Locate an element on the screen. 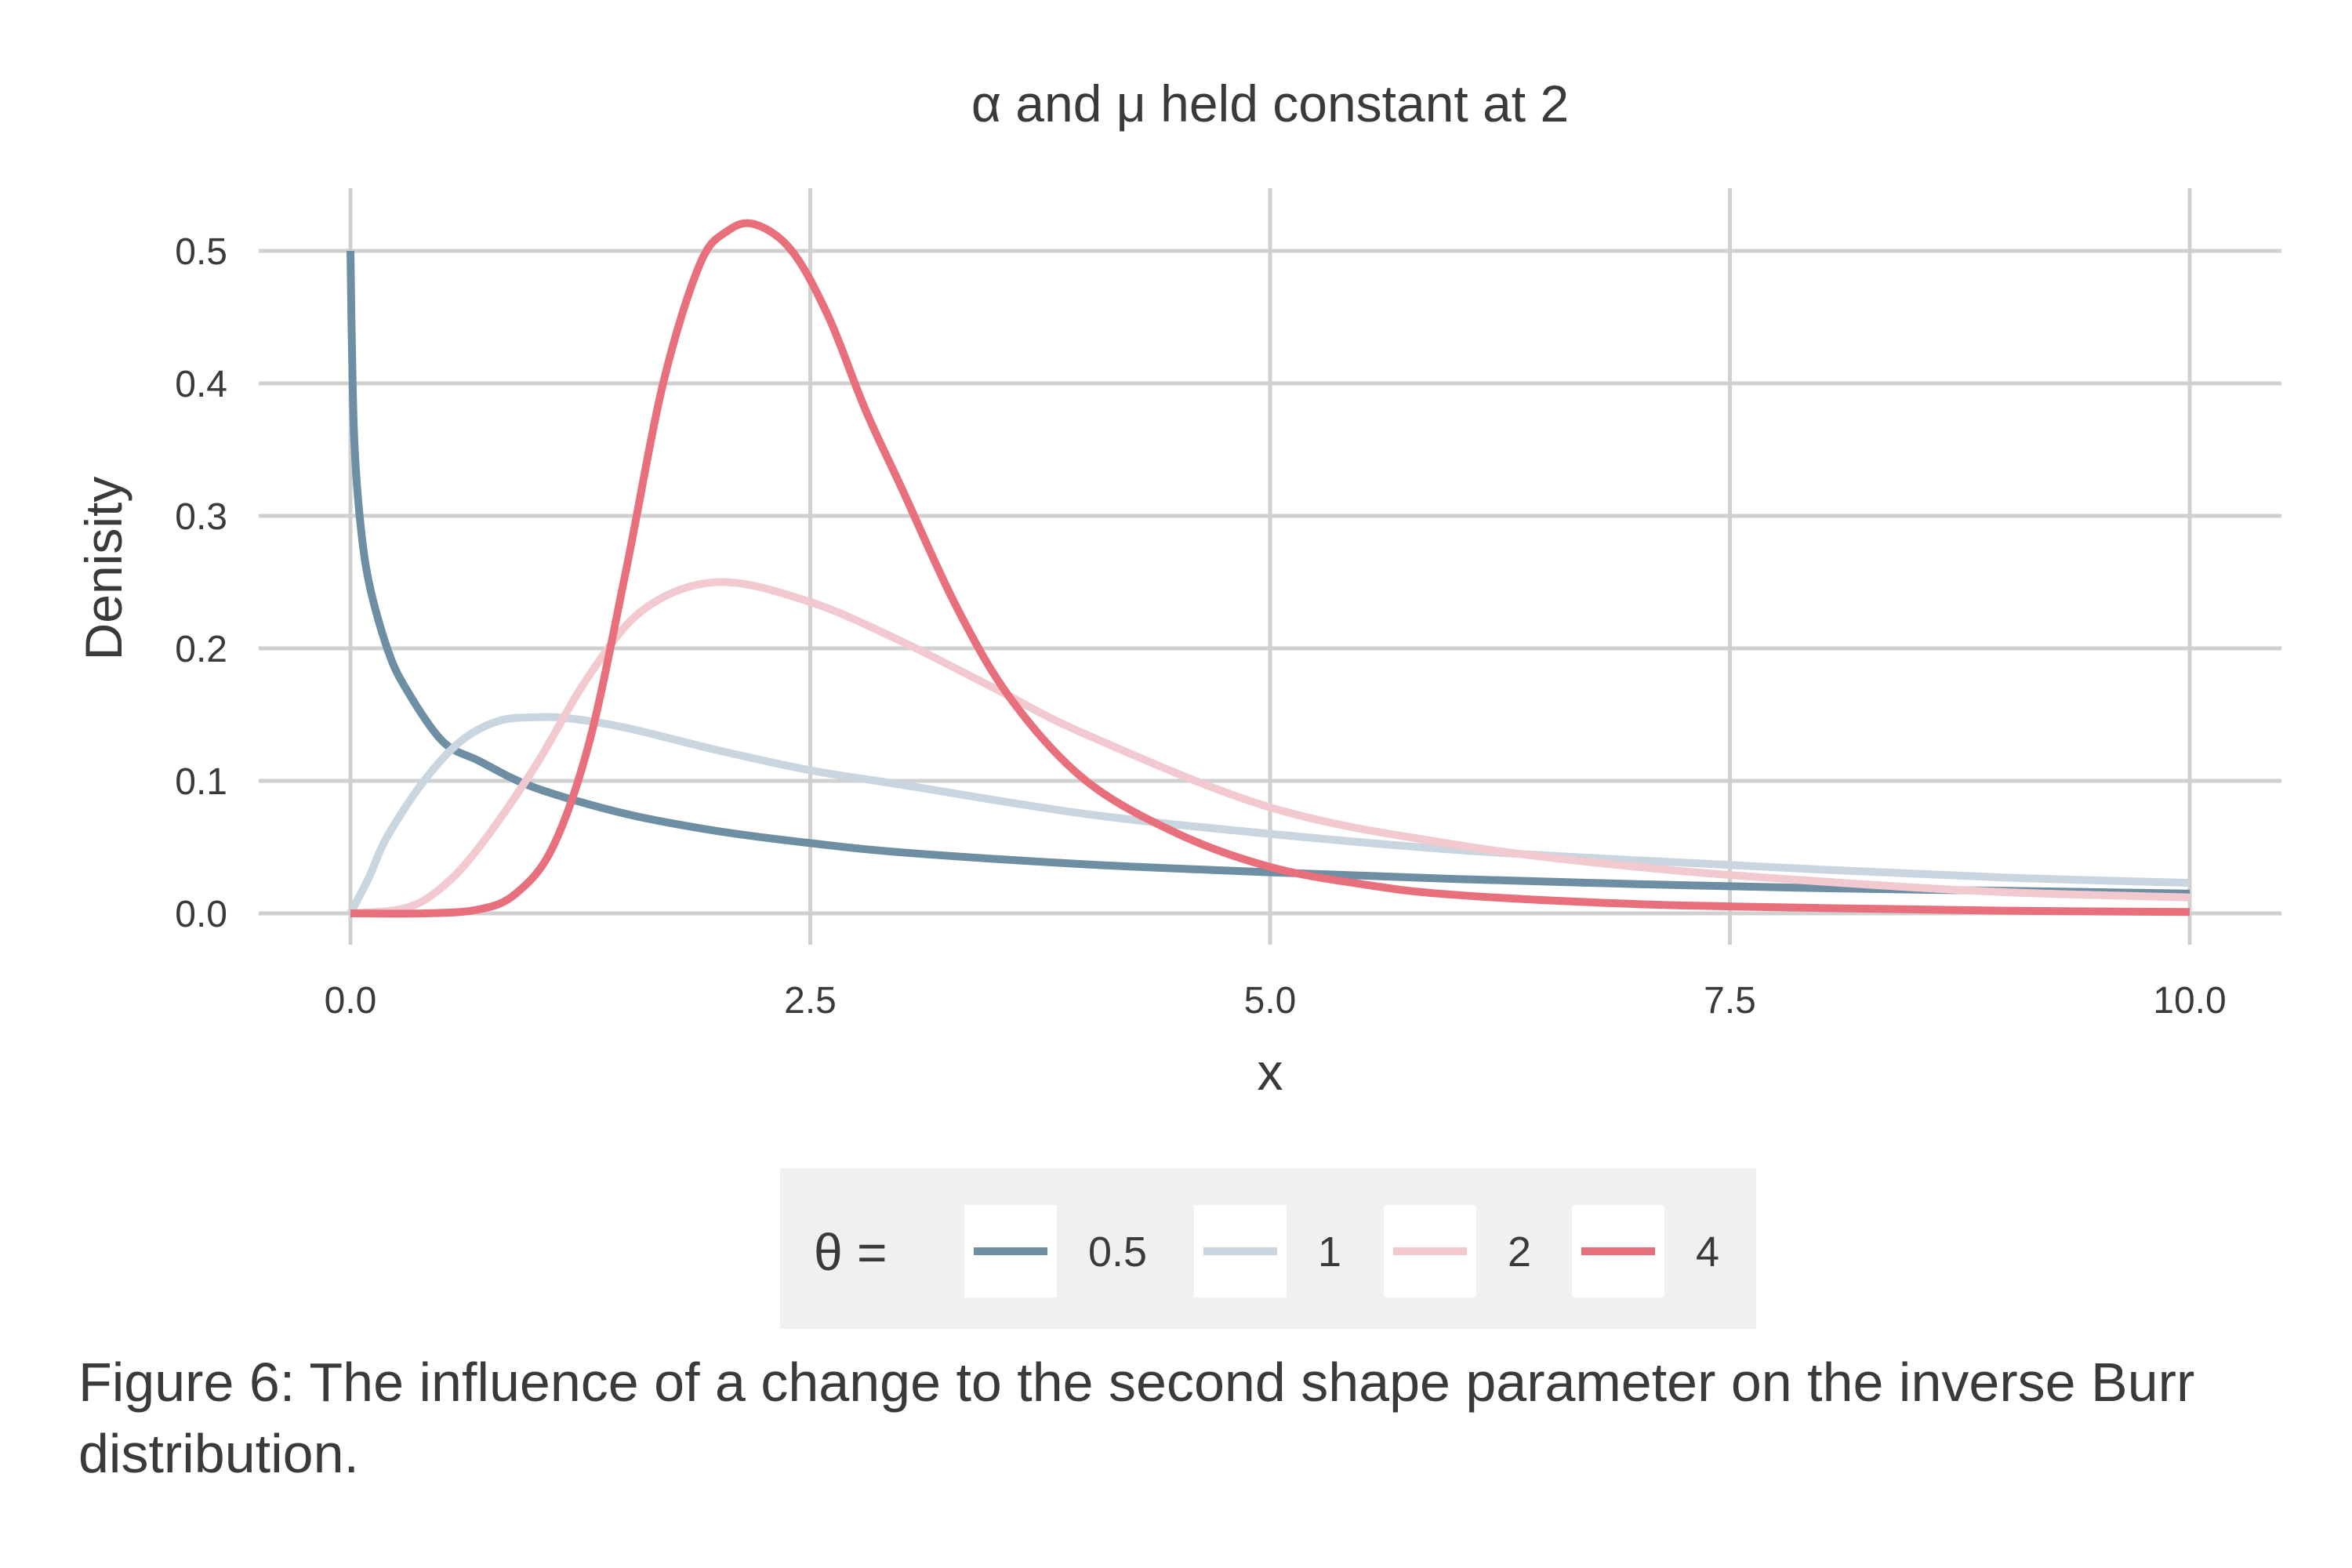 The height and width of the screenshot is (1568, 2352). legend-label: 4 is located at coordinates (1707, 1252).